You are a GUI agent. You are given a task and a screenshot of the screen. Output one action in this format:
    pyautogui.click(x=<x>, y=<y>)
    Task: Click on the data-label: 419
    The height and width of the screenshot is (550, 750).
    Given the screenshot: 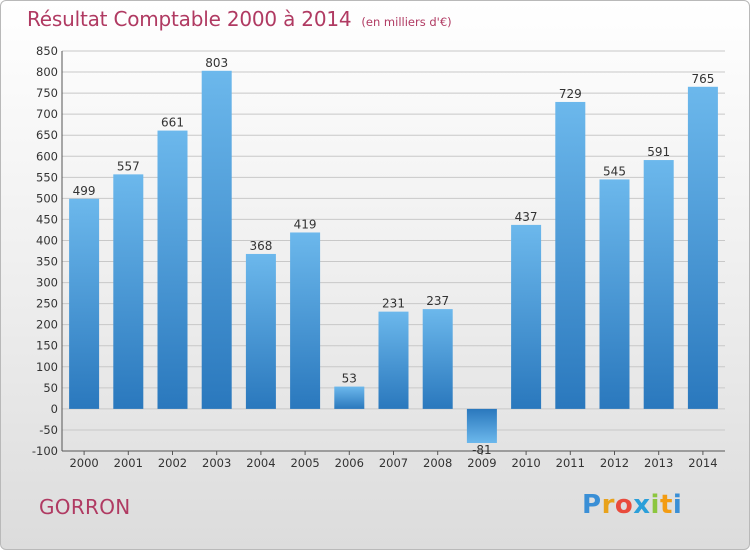 What is the action you would take?
    pyautogui.click(x=305, y=224)
    